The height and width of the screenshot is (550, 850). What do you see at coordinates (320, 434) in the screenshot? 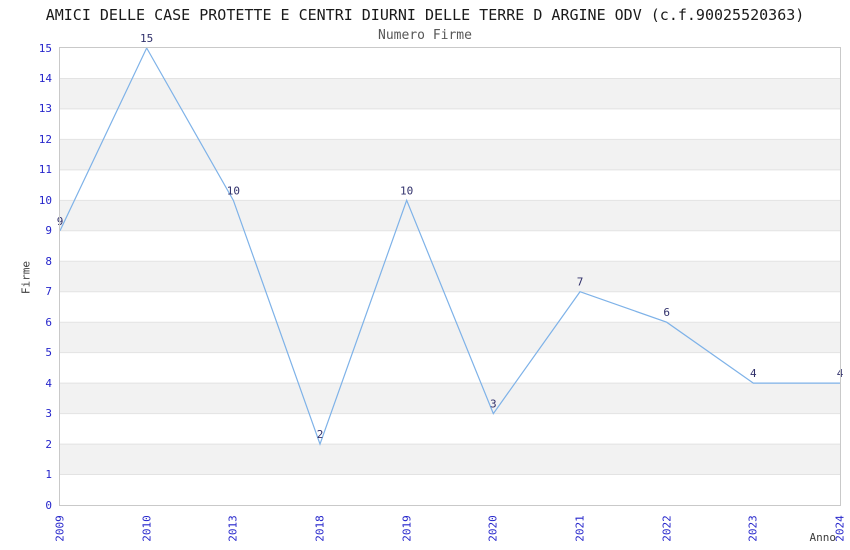
I see `data-point-label: 2` at bounding box center [320, 434].